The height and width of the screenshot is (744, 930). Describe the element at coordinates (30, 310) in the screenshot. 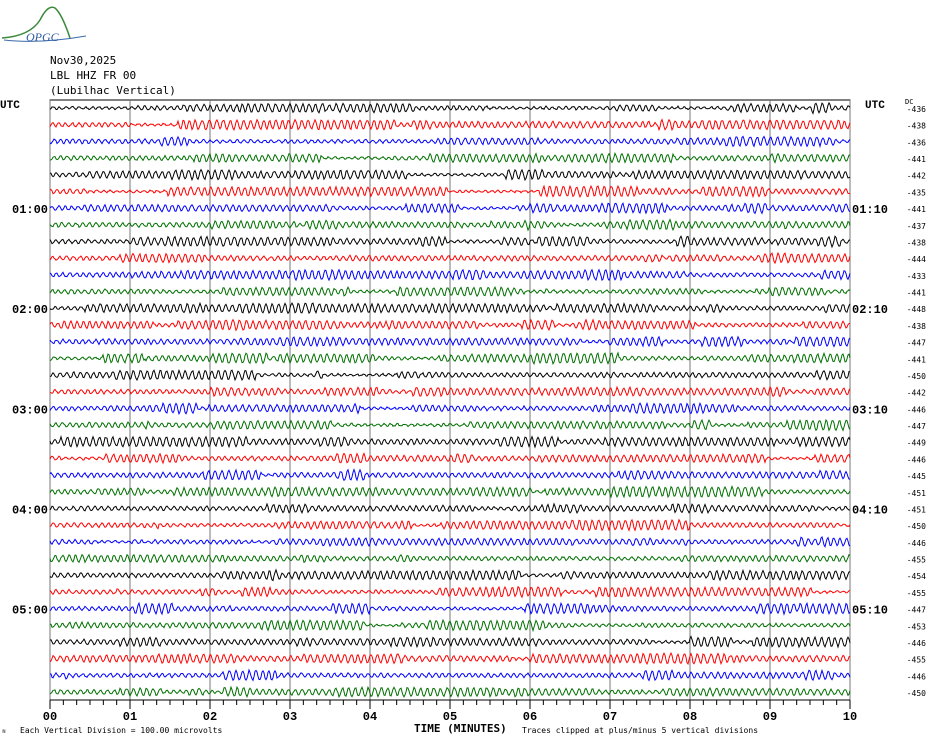

I see `left-time-label: 02:00` at that location.